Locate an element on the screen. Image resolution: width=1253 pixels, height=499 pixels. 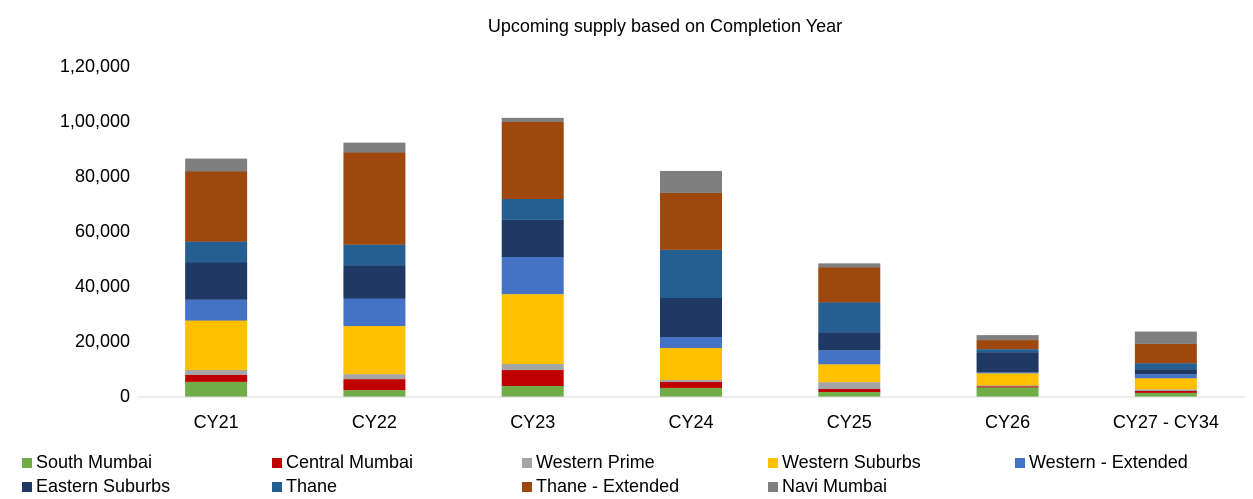
x-tick-label: CY22 is located at coordinates (374, 422).